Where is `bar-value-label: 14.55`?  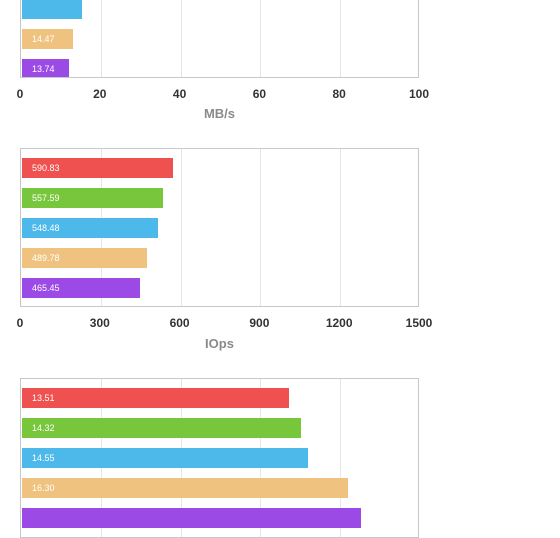 bar-value-label: 14.55 is located at coordinates (43, 458).